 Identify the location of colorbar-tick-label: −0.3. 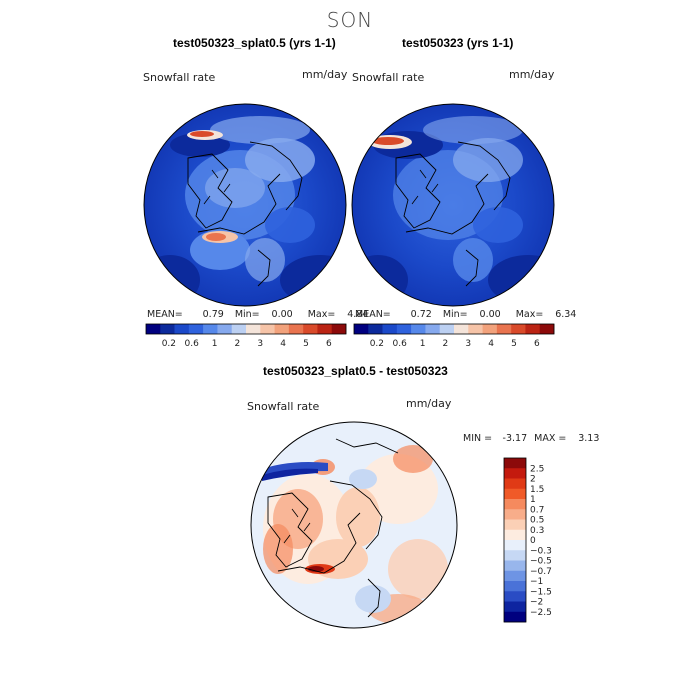
(541, 551).